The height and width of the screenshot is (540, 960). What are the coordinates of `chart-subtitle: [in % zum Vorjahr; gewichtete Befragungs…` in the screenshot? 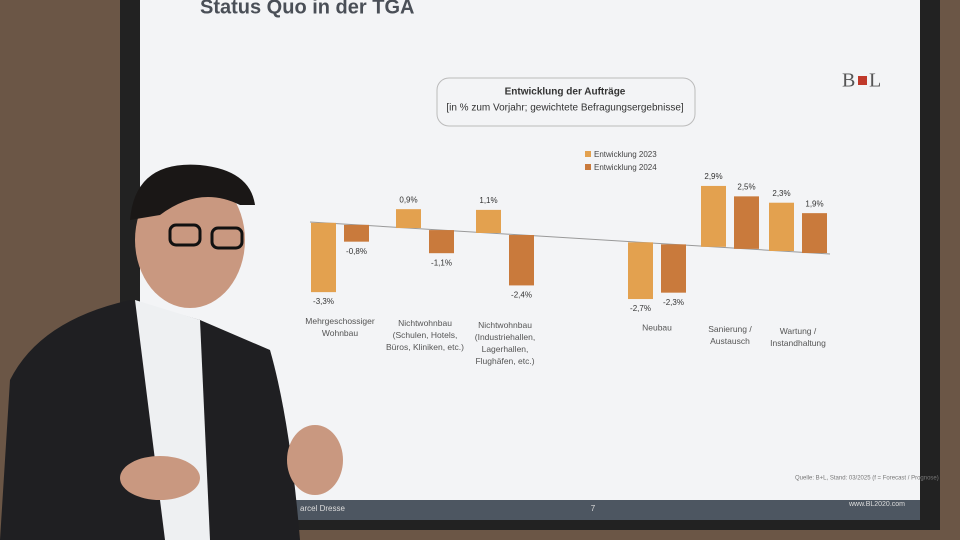 It's located at (565, 108).